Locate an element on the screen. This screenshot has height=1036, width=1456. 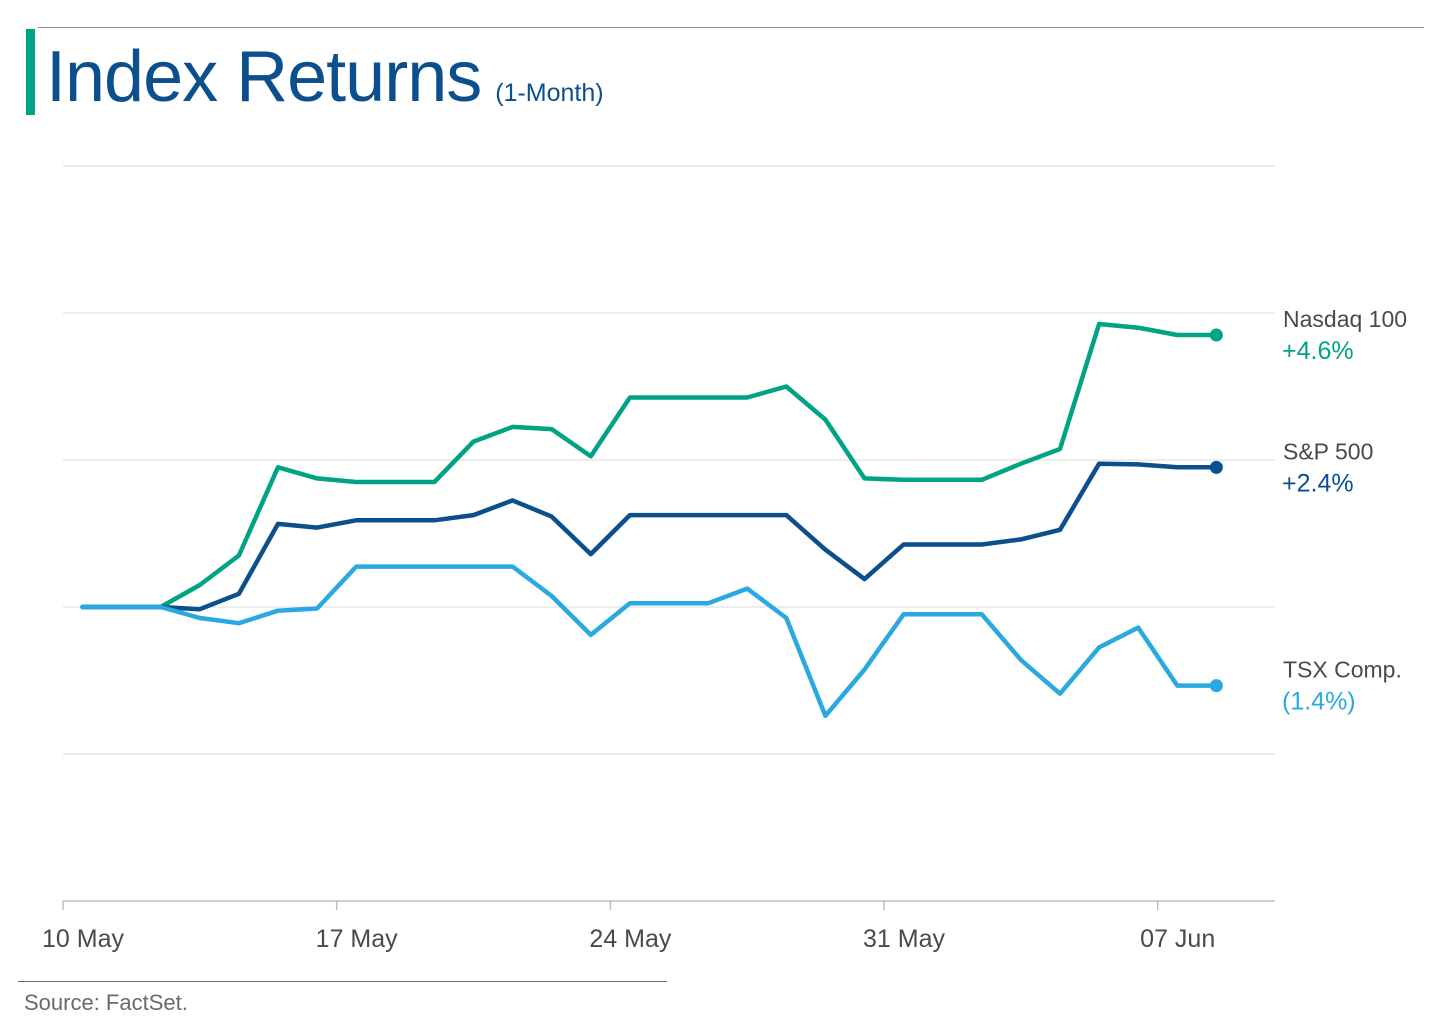
source-rule is located at coordinates (342, 981).